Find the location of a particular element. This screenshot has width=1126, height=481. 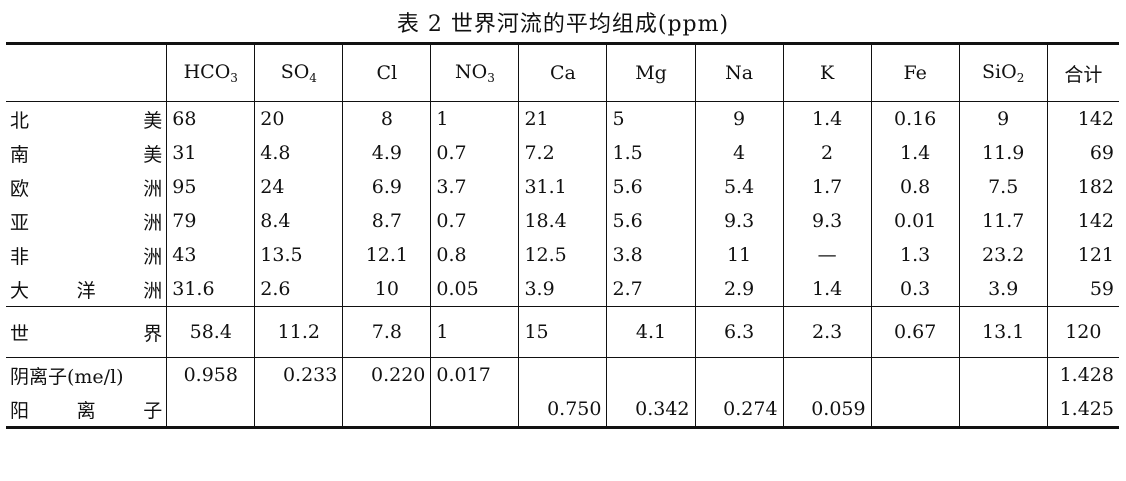

table-cell: 21 is located at coordinates (562, 118).